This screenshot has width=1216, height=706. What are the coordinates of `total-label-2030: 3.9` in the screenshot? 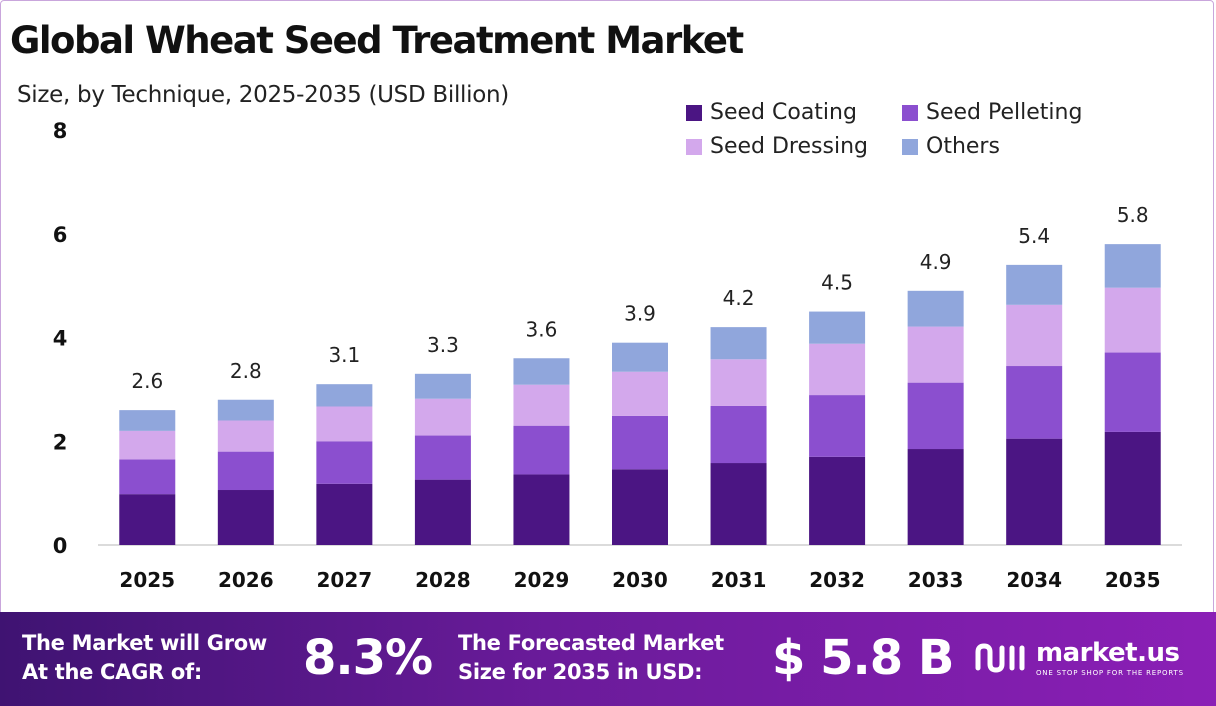 It's located at (640, 314).